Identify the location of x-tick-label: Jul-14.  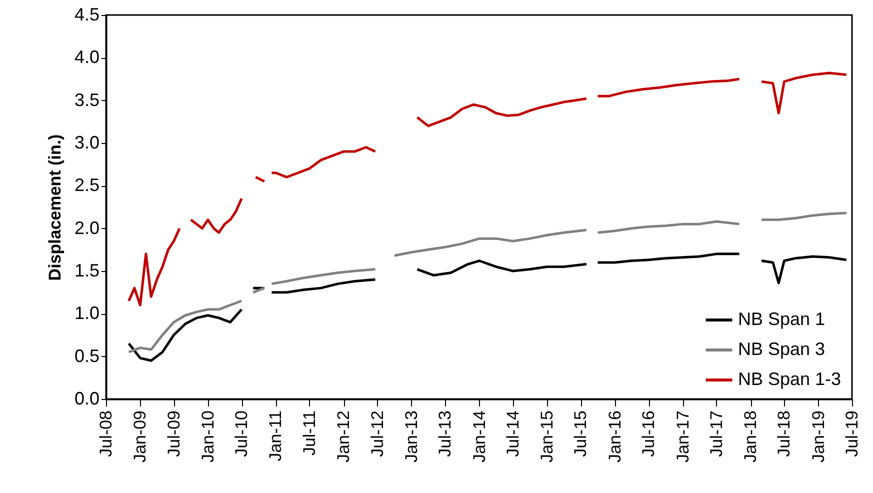
(512, 433).